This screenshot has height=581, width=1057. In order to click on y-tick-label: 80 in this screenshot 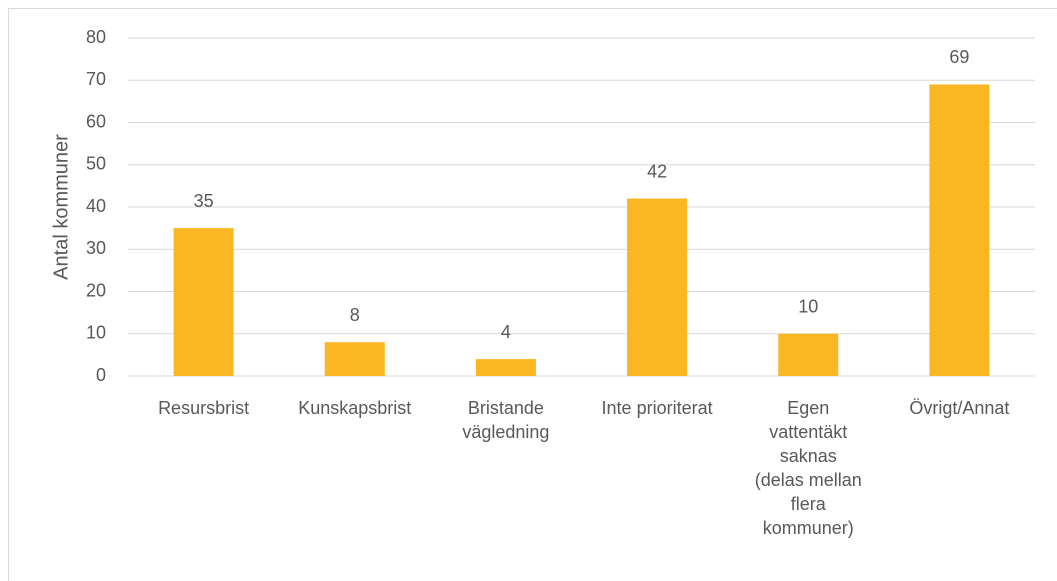, I will do `click(96, 37)`.